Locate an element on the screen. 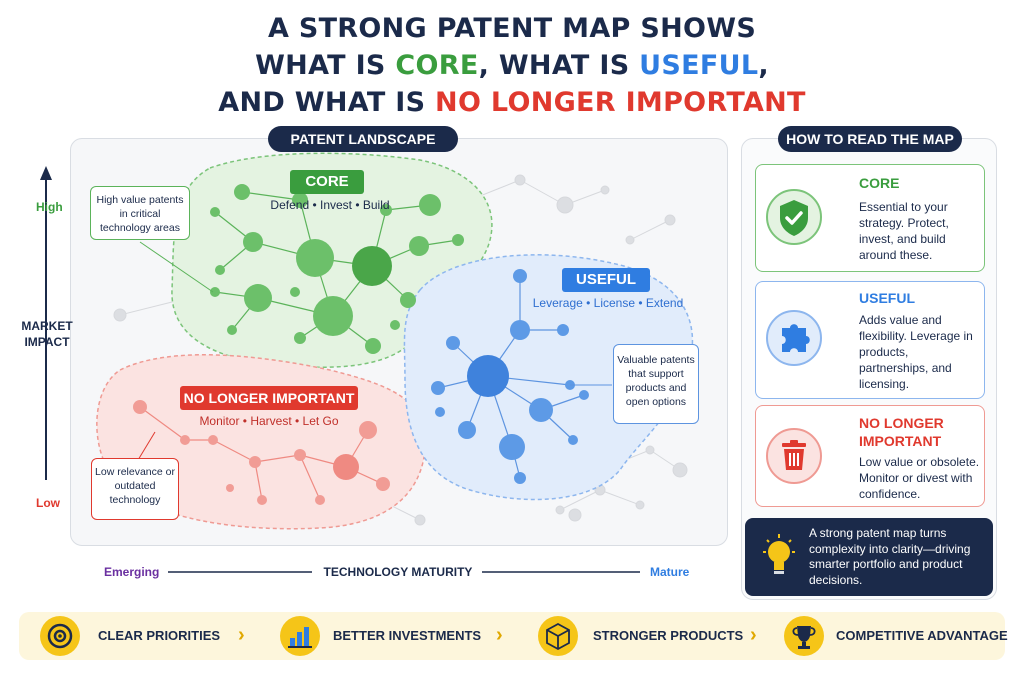 The width and height of the screenshot is (1024, 683). trash-icon is located at coordinates (794, 456).